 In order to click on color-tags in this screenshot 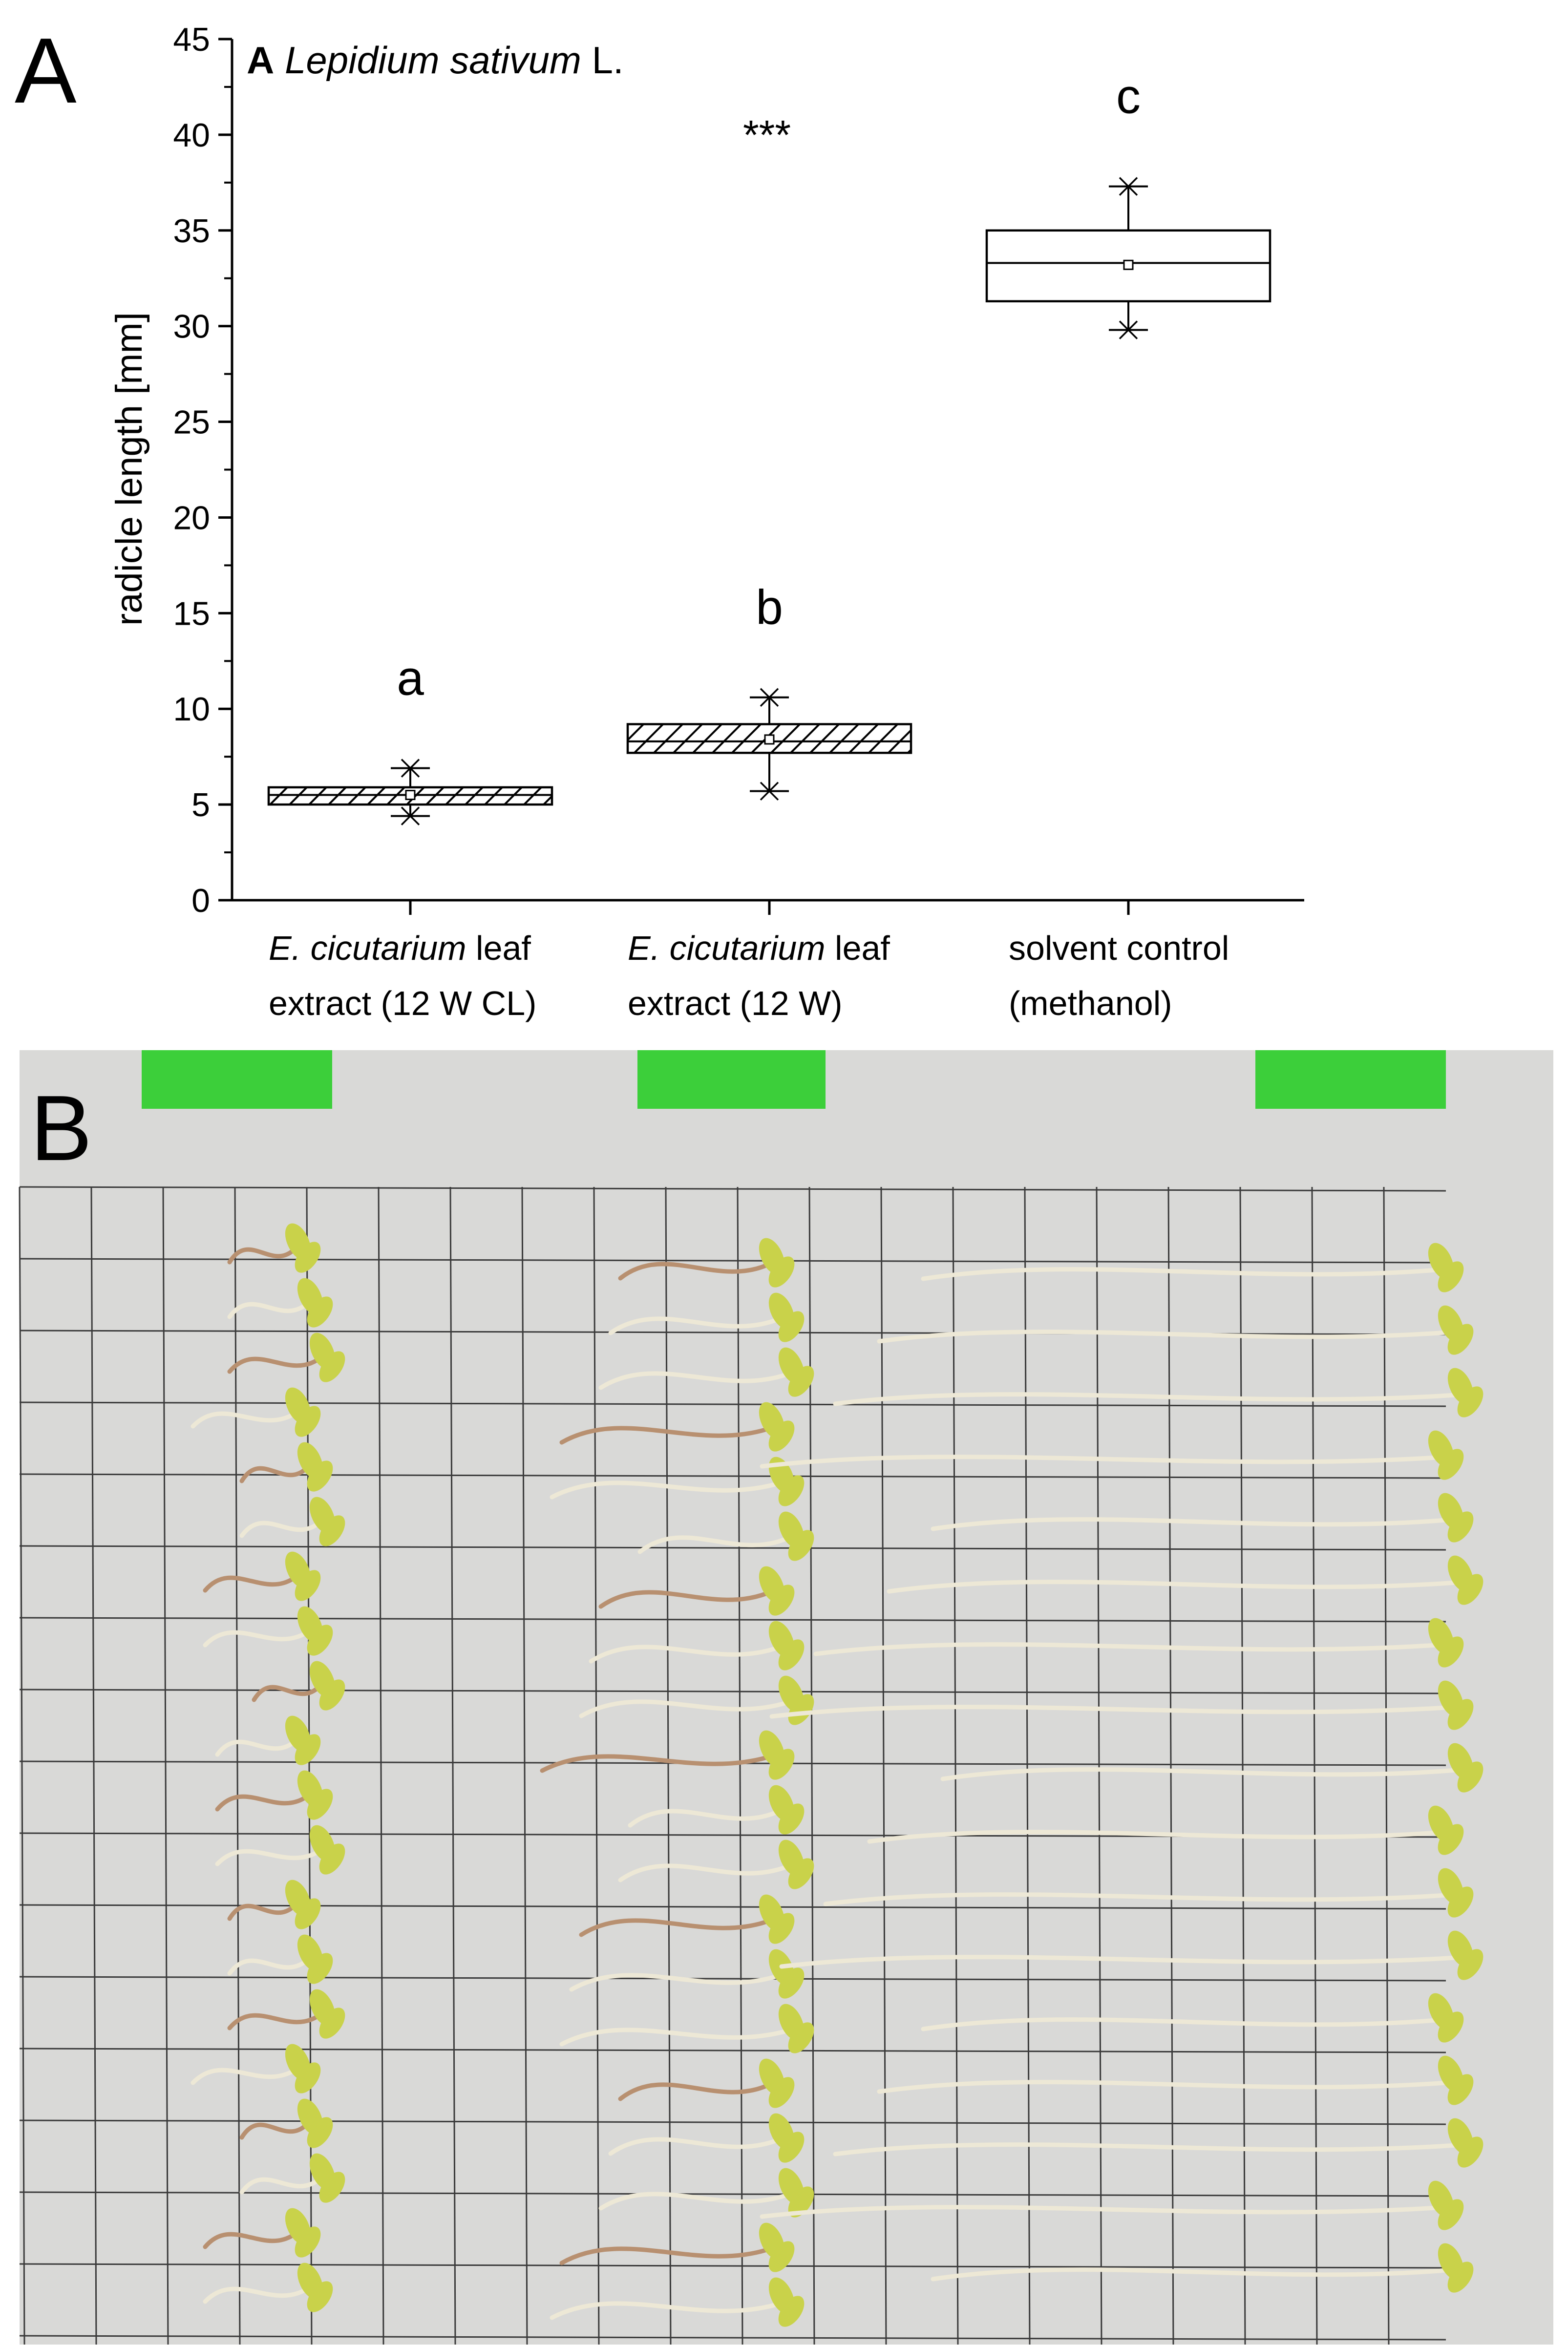, I will do `click(794, 1079)`.